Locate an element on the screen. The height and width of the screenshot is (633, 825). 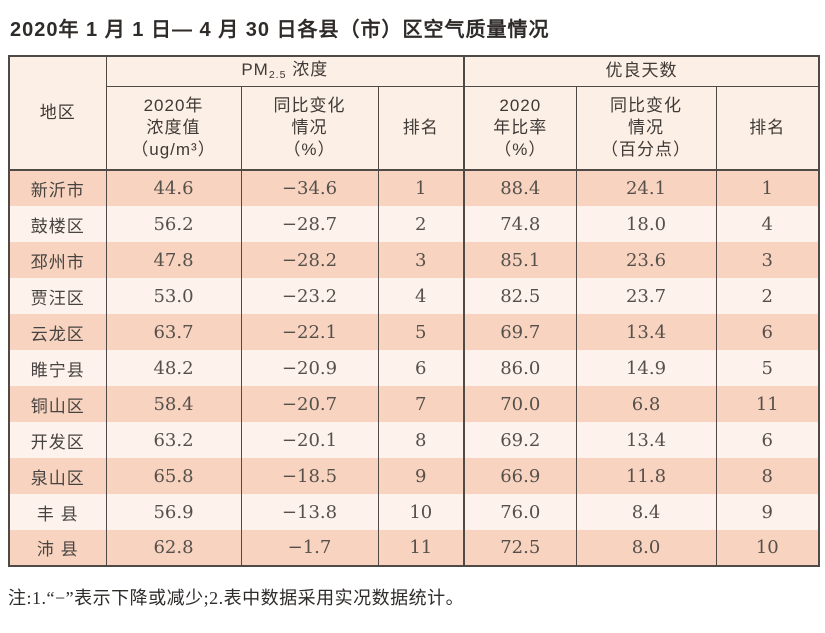
table-row: 新沂市 44.6 −34.6 1 88.4 24.1 1 is located at coordinates (414, 188).